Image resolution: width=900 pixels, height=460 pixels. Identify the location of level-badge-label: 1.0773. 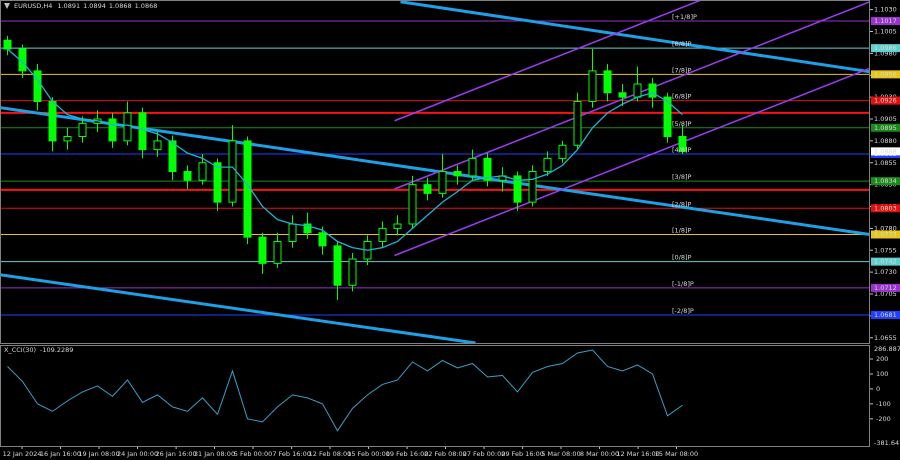
(885, 235).